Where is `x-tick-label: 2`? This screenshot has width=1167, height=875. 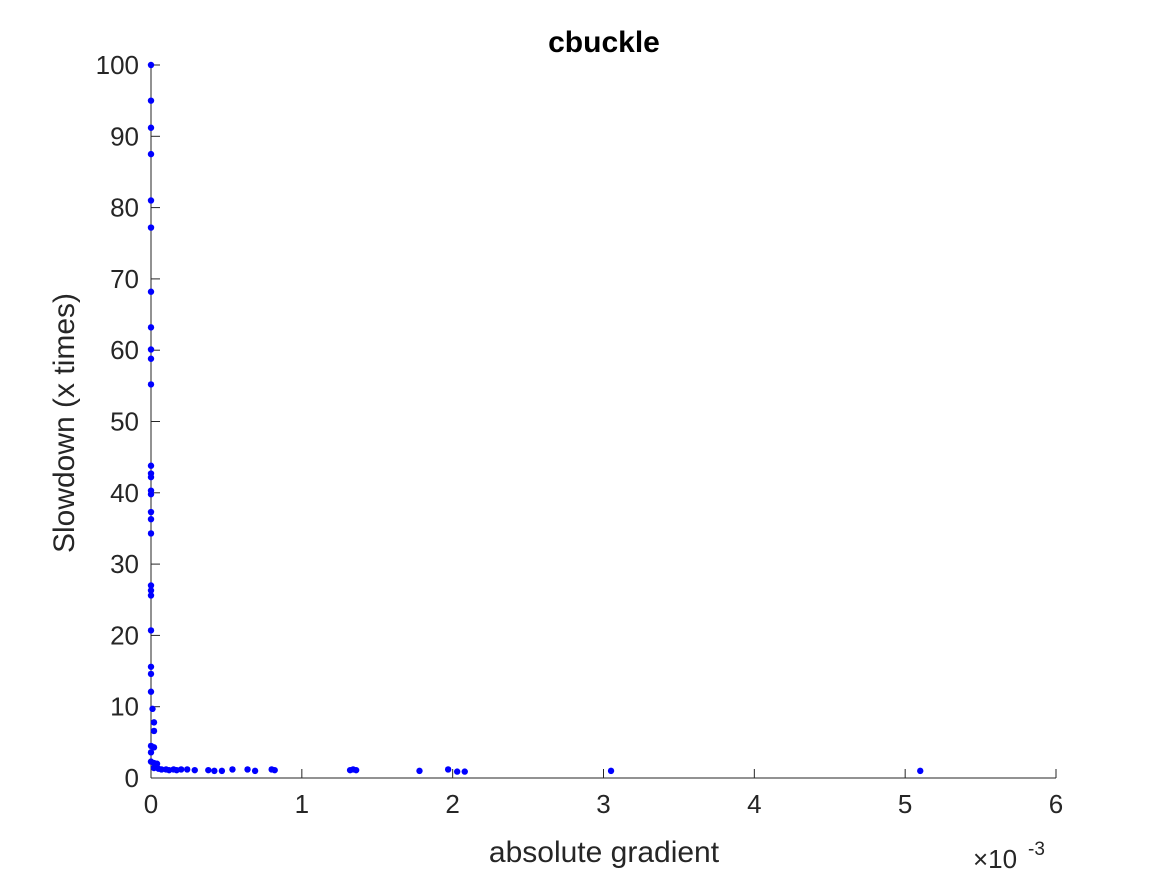 x-tick-label: 2 is located at coordinates (452, 804).